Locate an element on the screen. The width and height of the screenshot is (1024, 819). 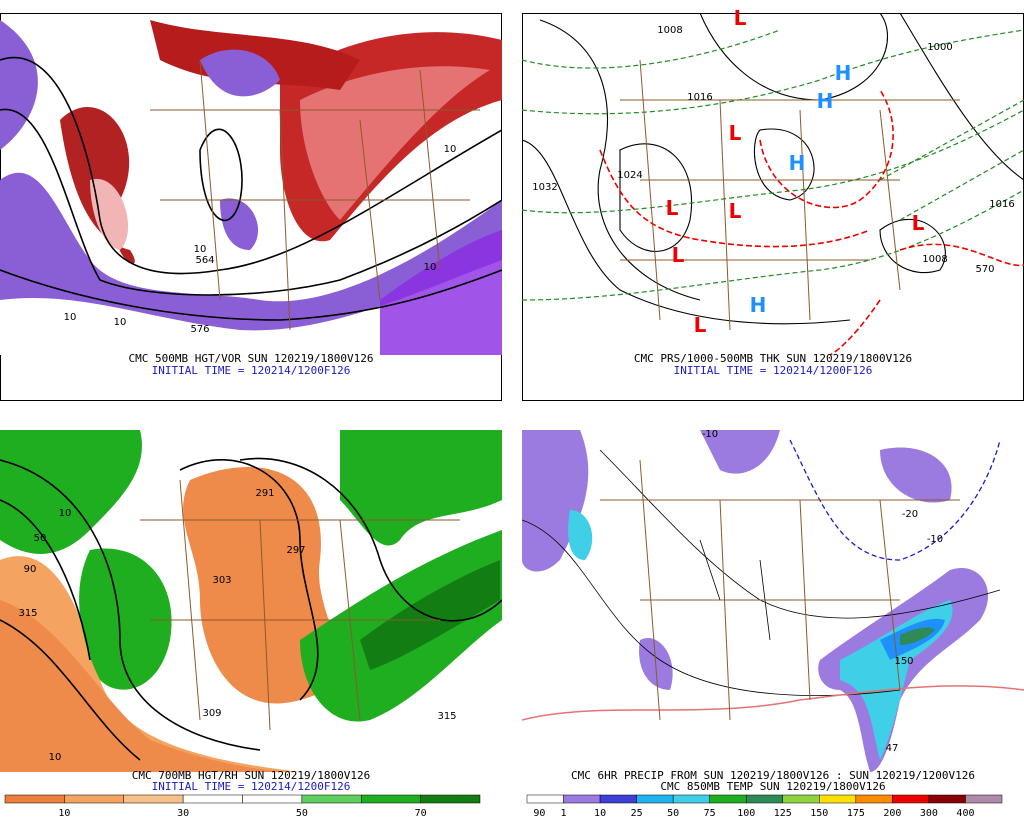
colorbar-label: 400 is located at coordinates (965, 813).